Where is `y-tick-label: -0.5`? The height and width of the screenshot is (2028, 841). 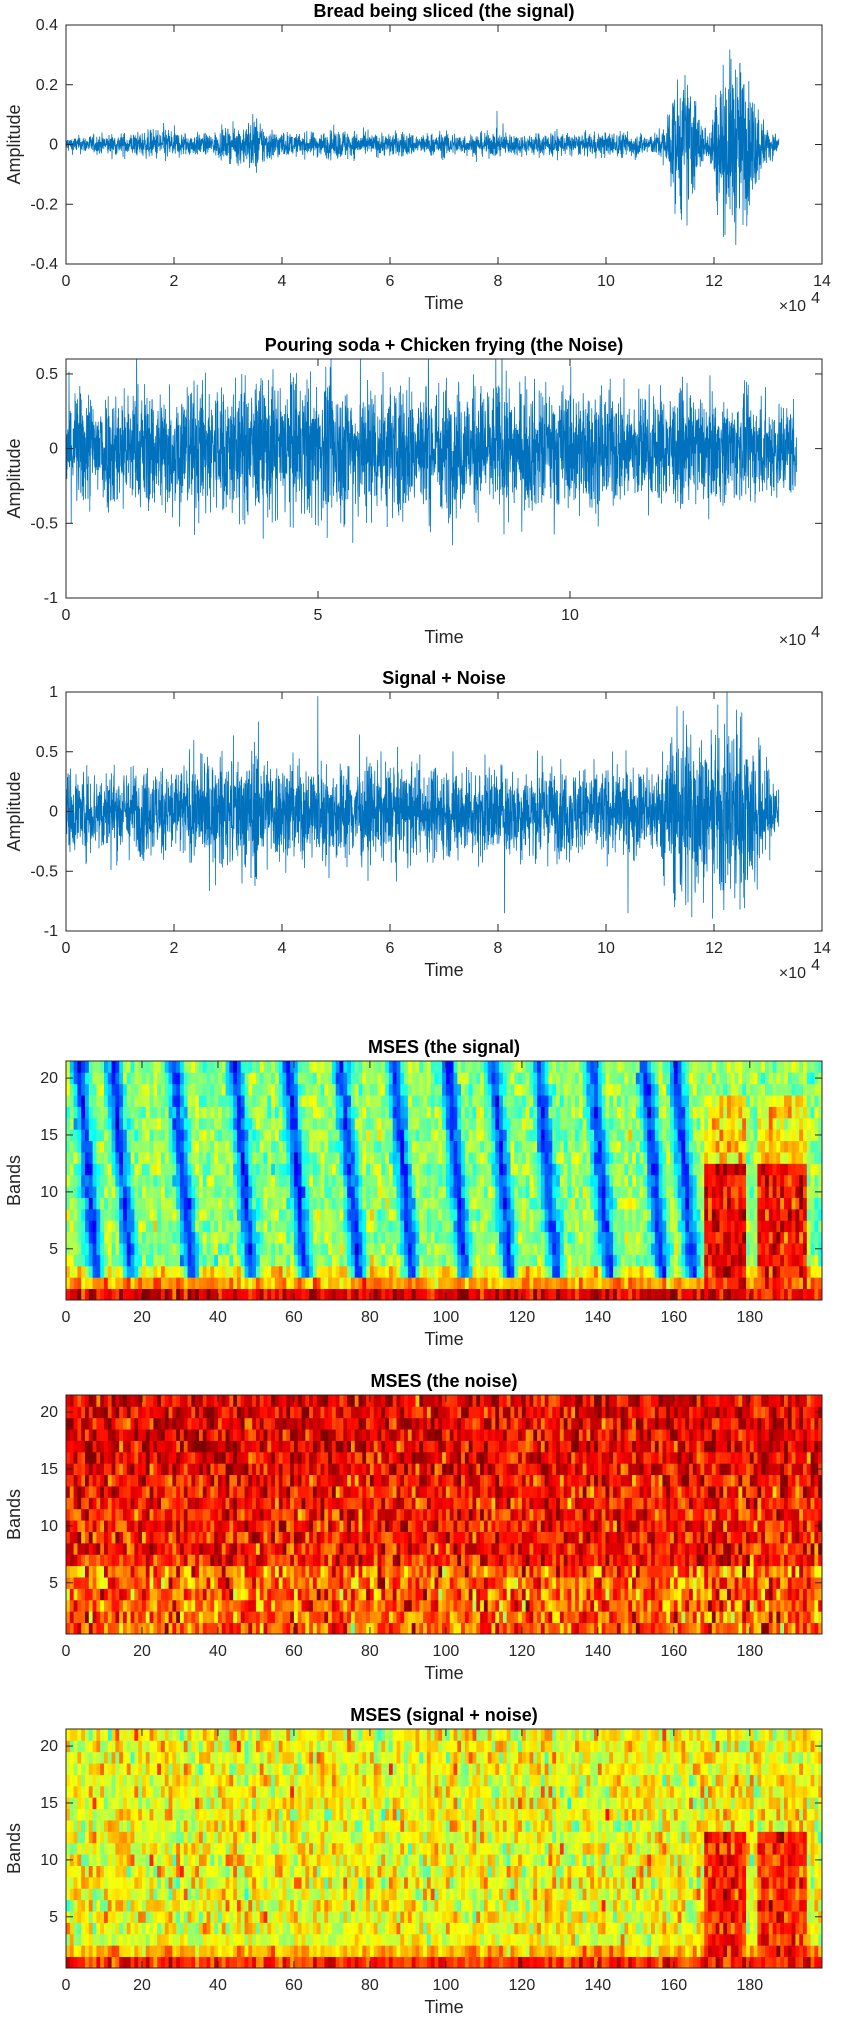
y-tick-label: -0.5 is located at coordinates (44, 871).